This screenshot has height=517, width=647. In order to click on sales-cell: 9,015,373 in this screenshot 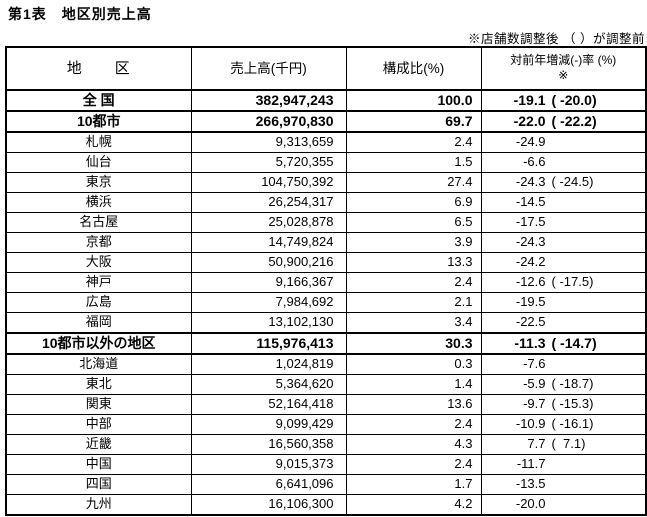, I will do `click(268, 464)`.